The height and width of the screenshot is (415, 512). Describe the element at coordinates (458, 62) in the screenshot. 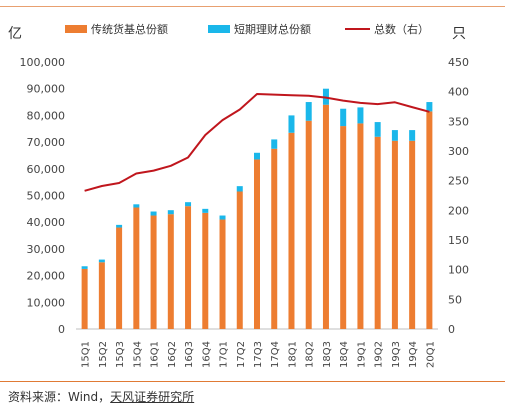

I see `y-right-tick-label: 450` at that location.